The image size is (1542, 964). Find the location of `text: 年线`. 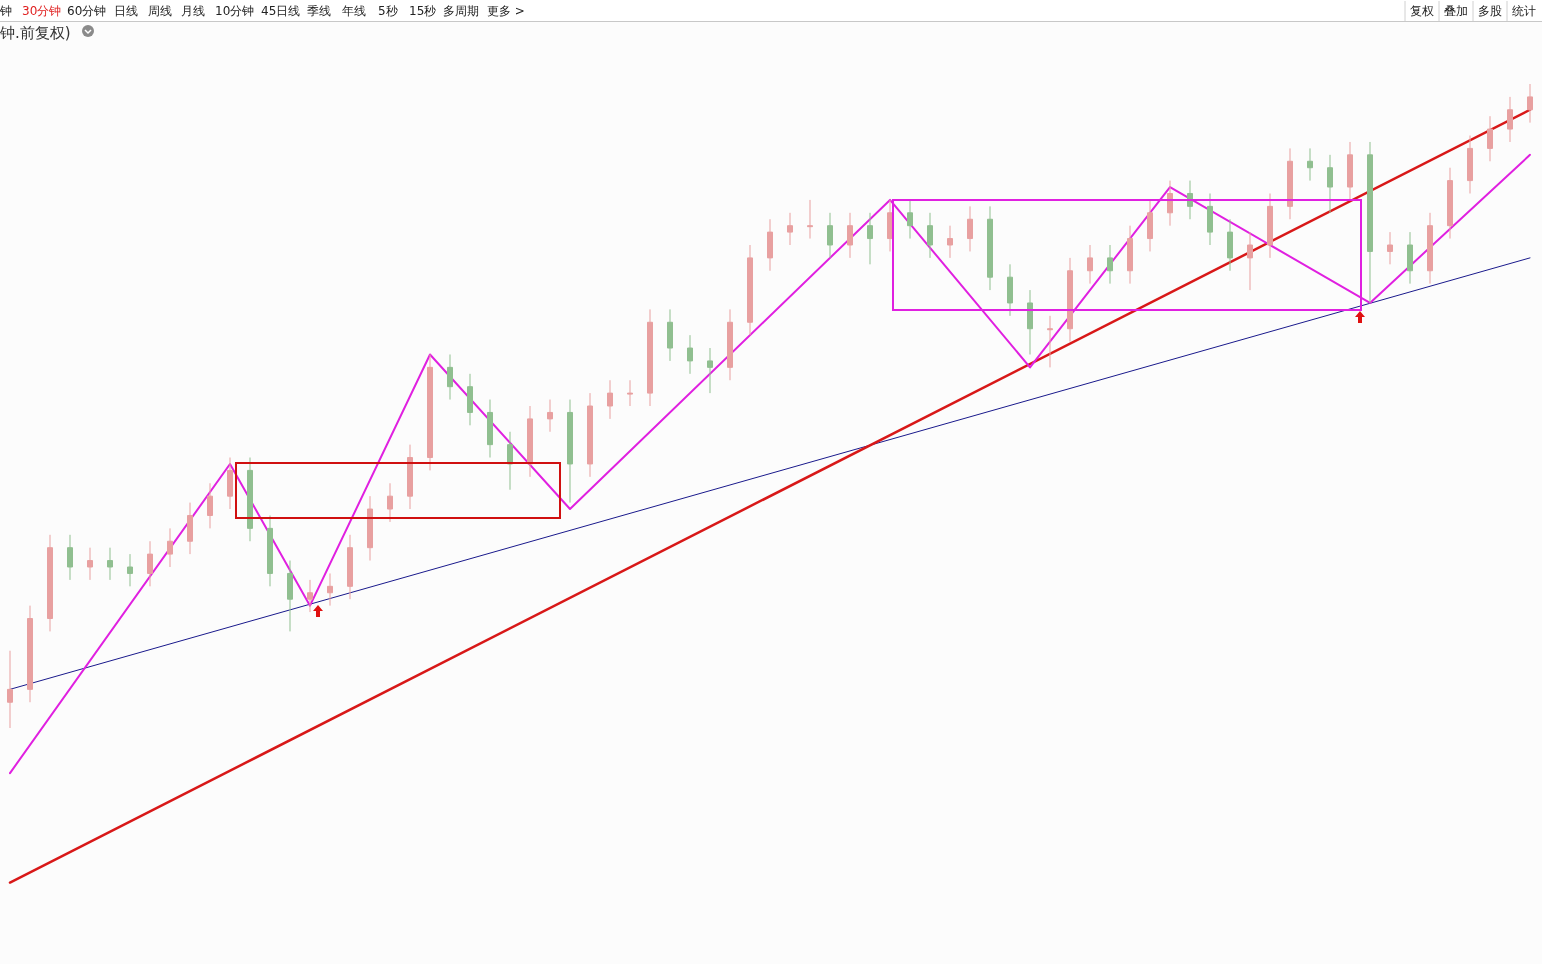

text: 年线 is located at coordinates (354, 11).